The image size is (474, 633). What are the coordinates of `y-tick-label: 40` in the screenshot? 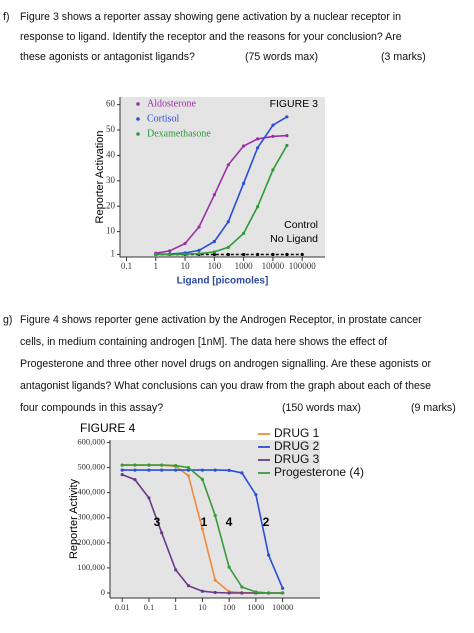 It's located at (111, 154).